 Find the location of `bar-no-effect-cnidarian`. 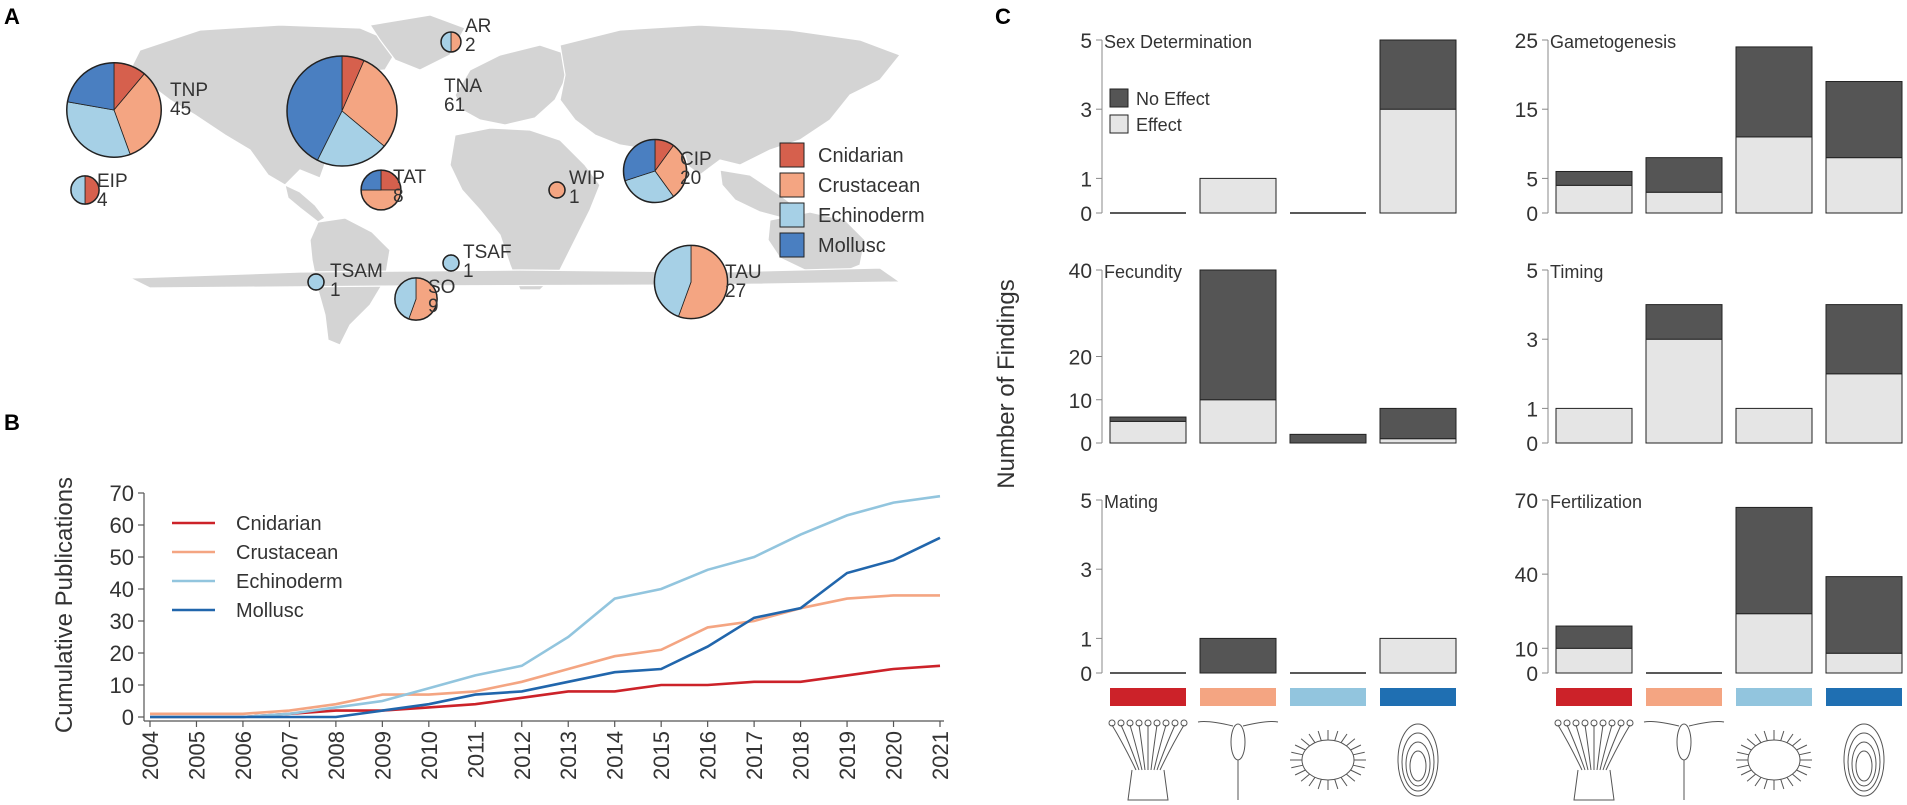

bar-no-effect-cnidarian is located at coordinates (1594, 178).